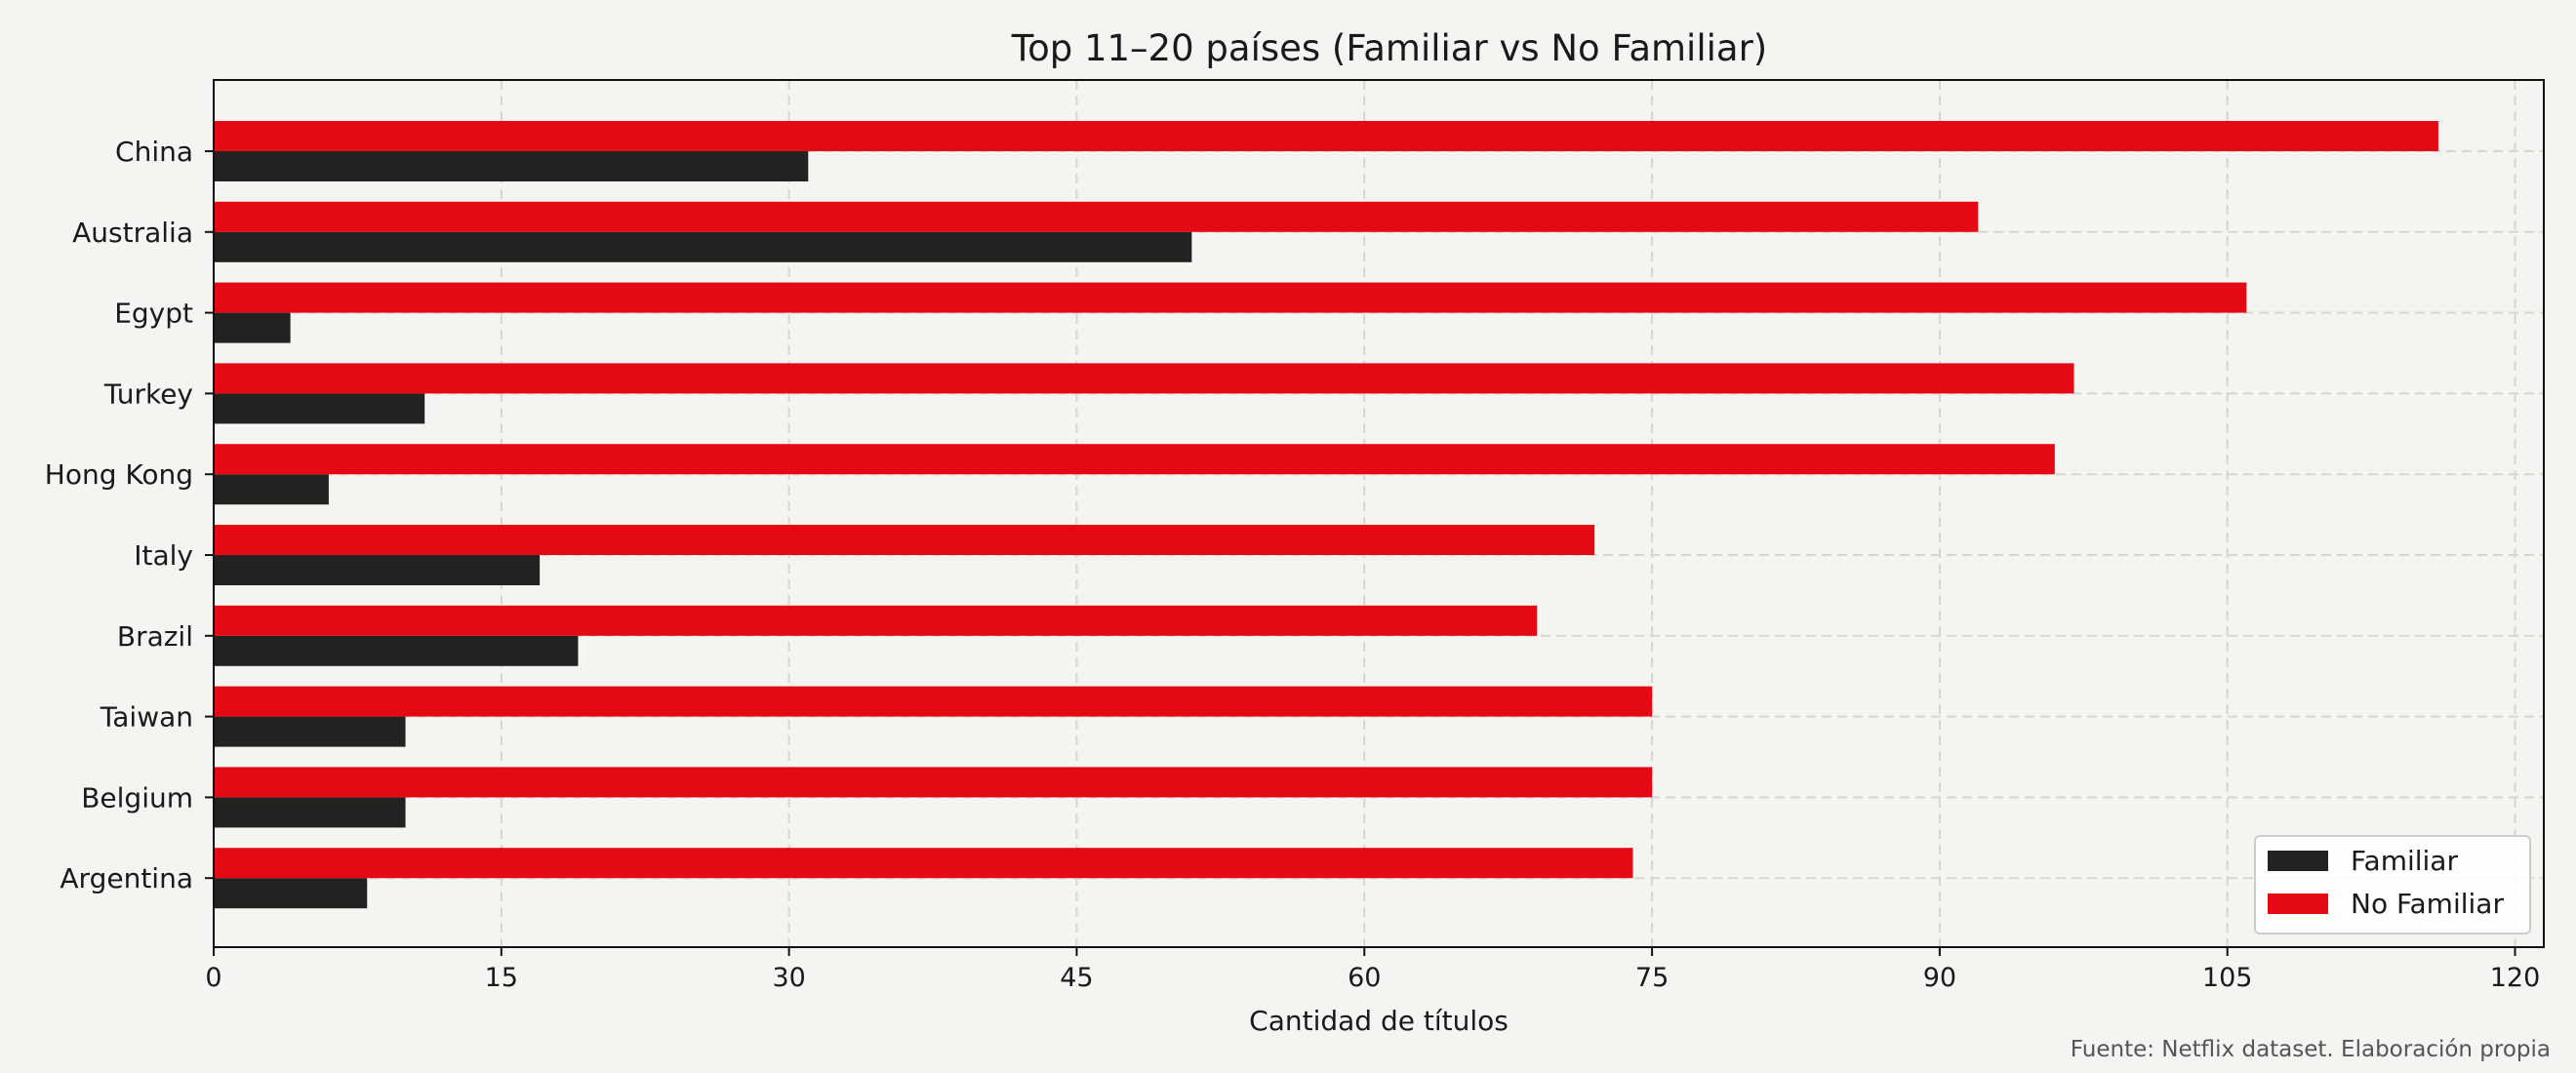 This screenshot has height=1073, width=2576. I want to click on y-tick-label-hong-kong: Hong Kong, so click(119, 474).